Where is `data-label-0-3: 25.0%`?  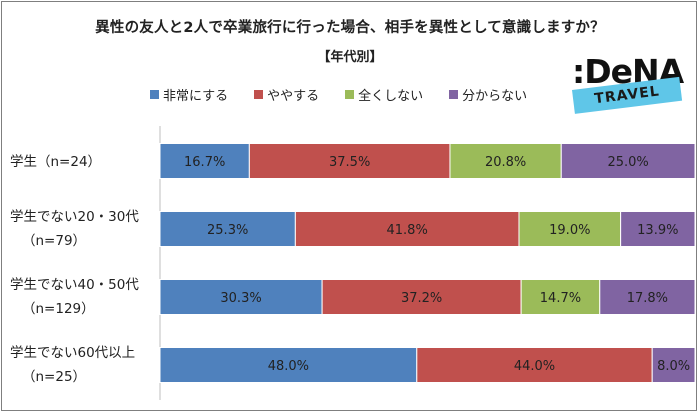
data-label-0-3: 25.0% is located at coordinates (627, 162).